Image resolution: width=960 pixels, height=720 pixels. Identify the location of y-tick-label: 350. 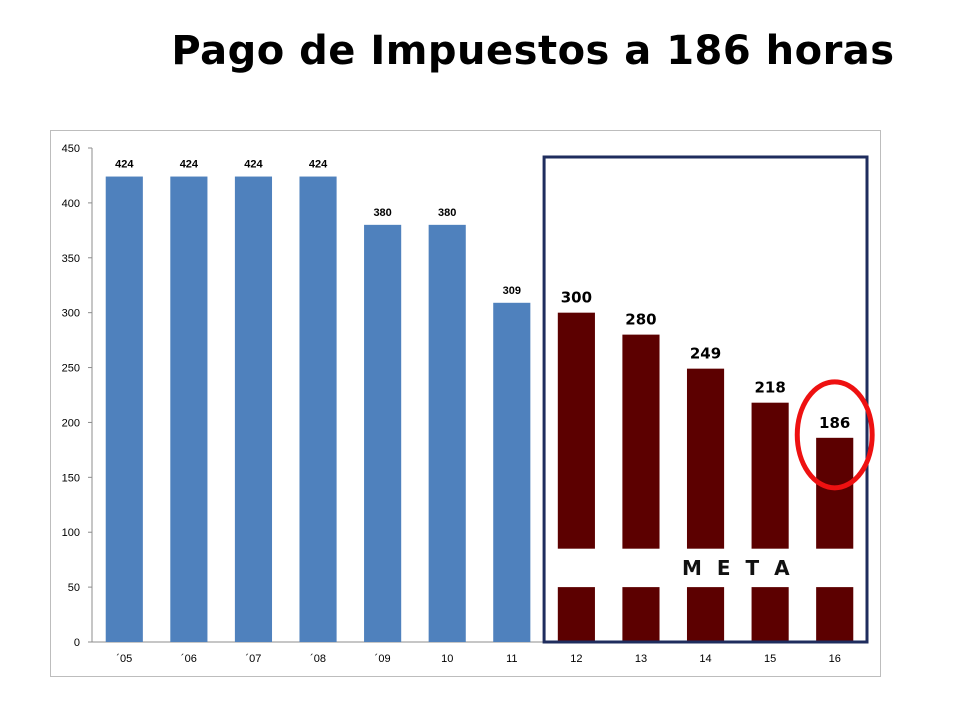
(71, 259).